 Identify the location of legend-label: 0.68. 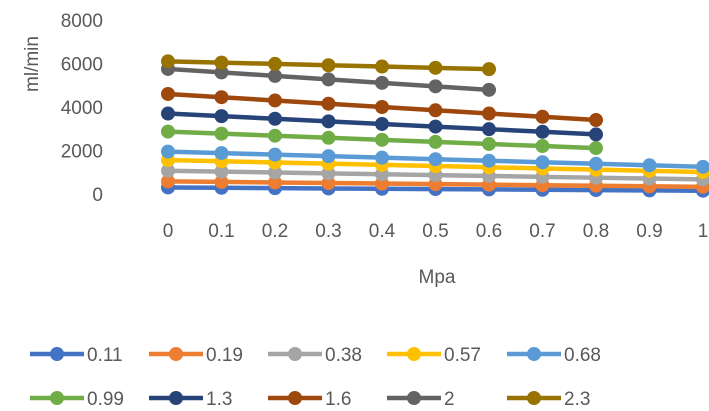
(582, 355).